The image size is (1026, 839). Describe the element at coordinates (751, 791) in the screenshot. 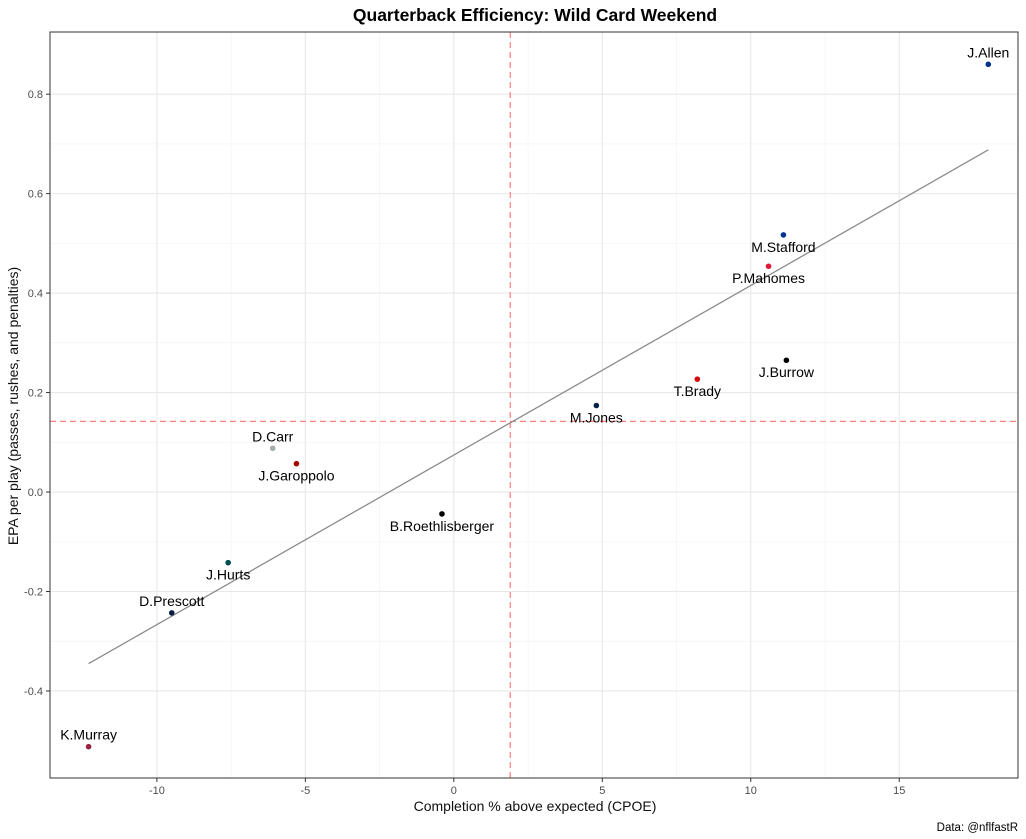

I see `x-tick-label: 10` at that location.